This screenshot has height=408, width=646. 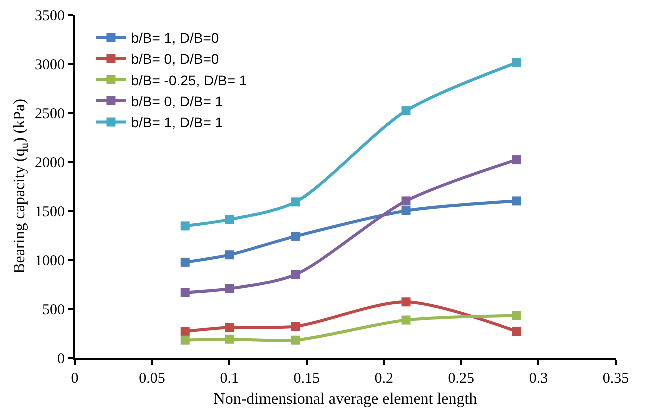 I want to click on x-tick-label: 0.3, so click(x=538, y=379).